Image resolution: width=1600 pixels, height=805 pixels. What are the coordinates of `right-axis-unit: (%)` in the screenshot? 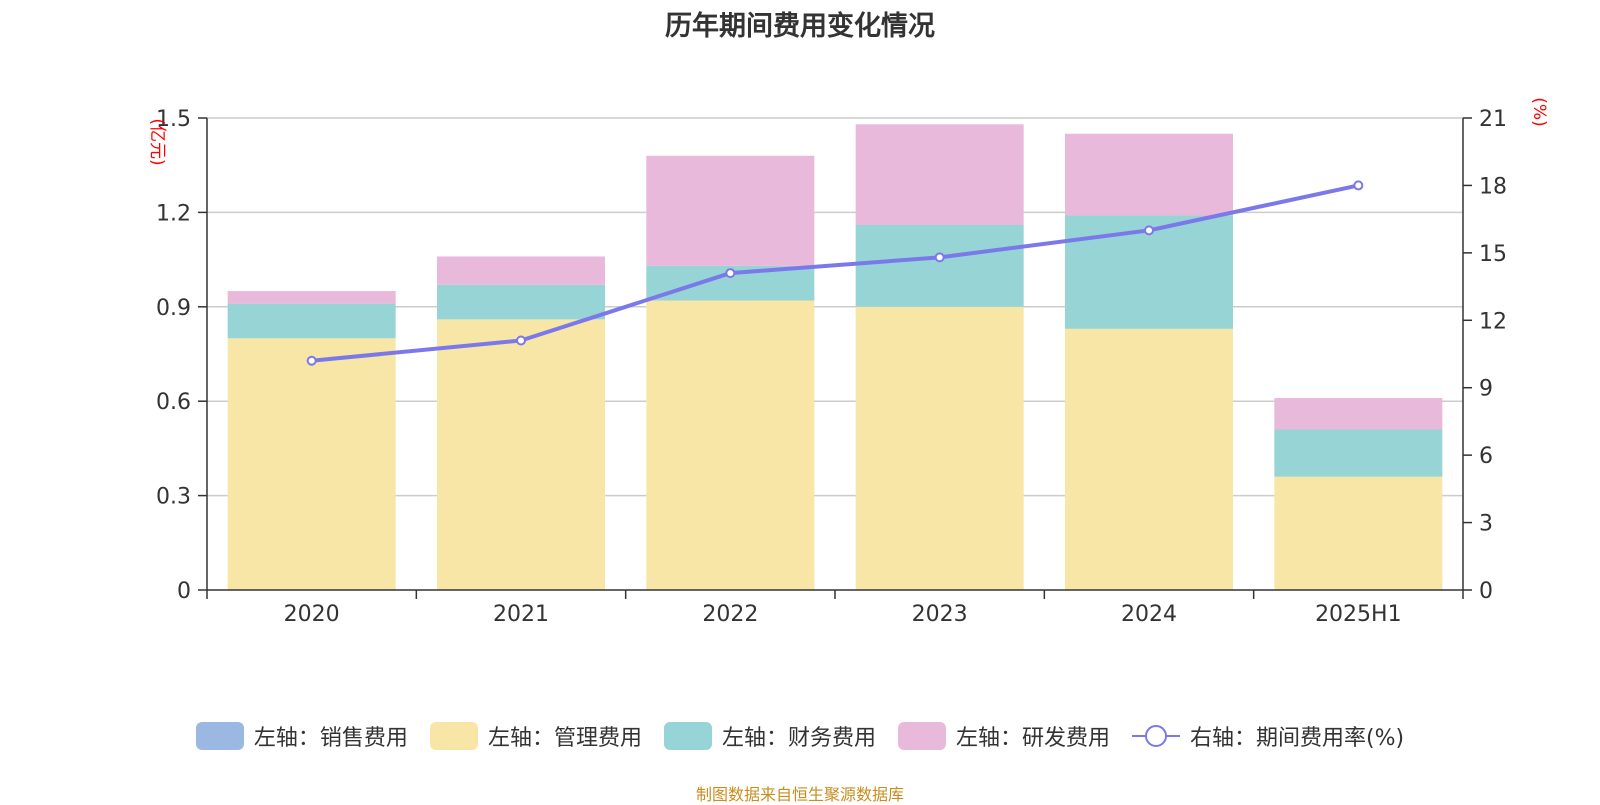 It's located at (1539, 111).